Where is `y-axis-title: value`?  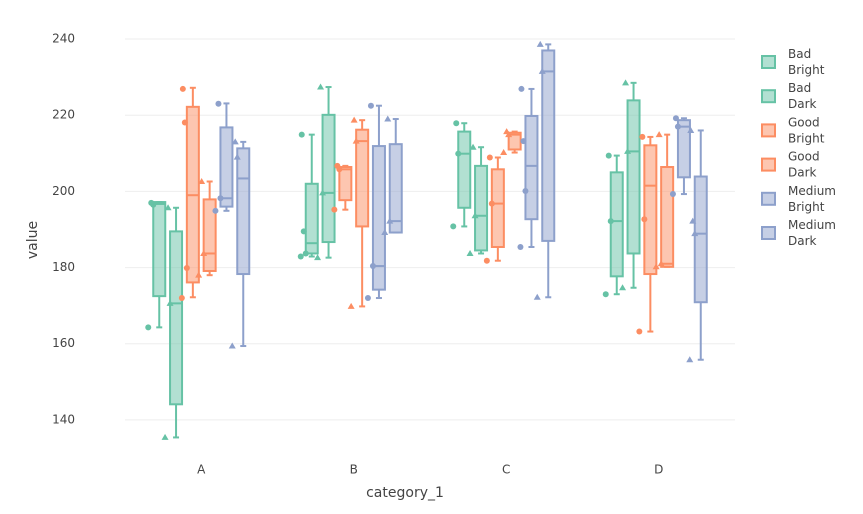
y-axis-title: value is located at coordinates (33, 240).